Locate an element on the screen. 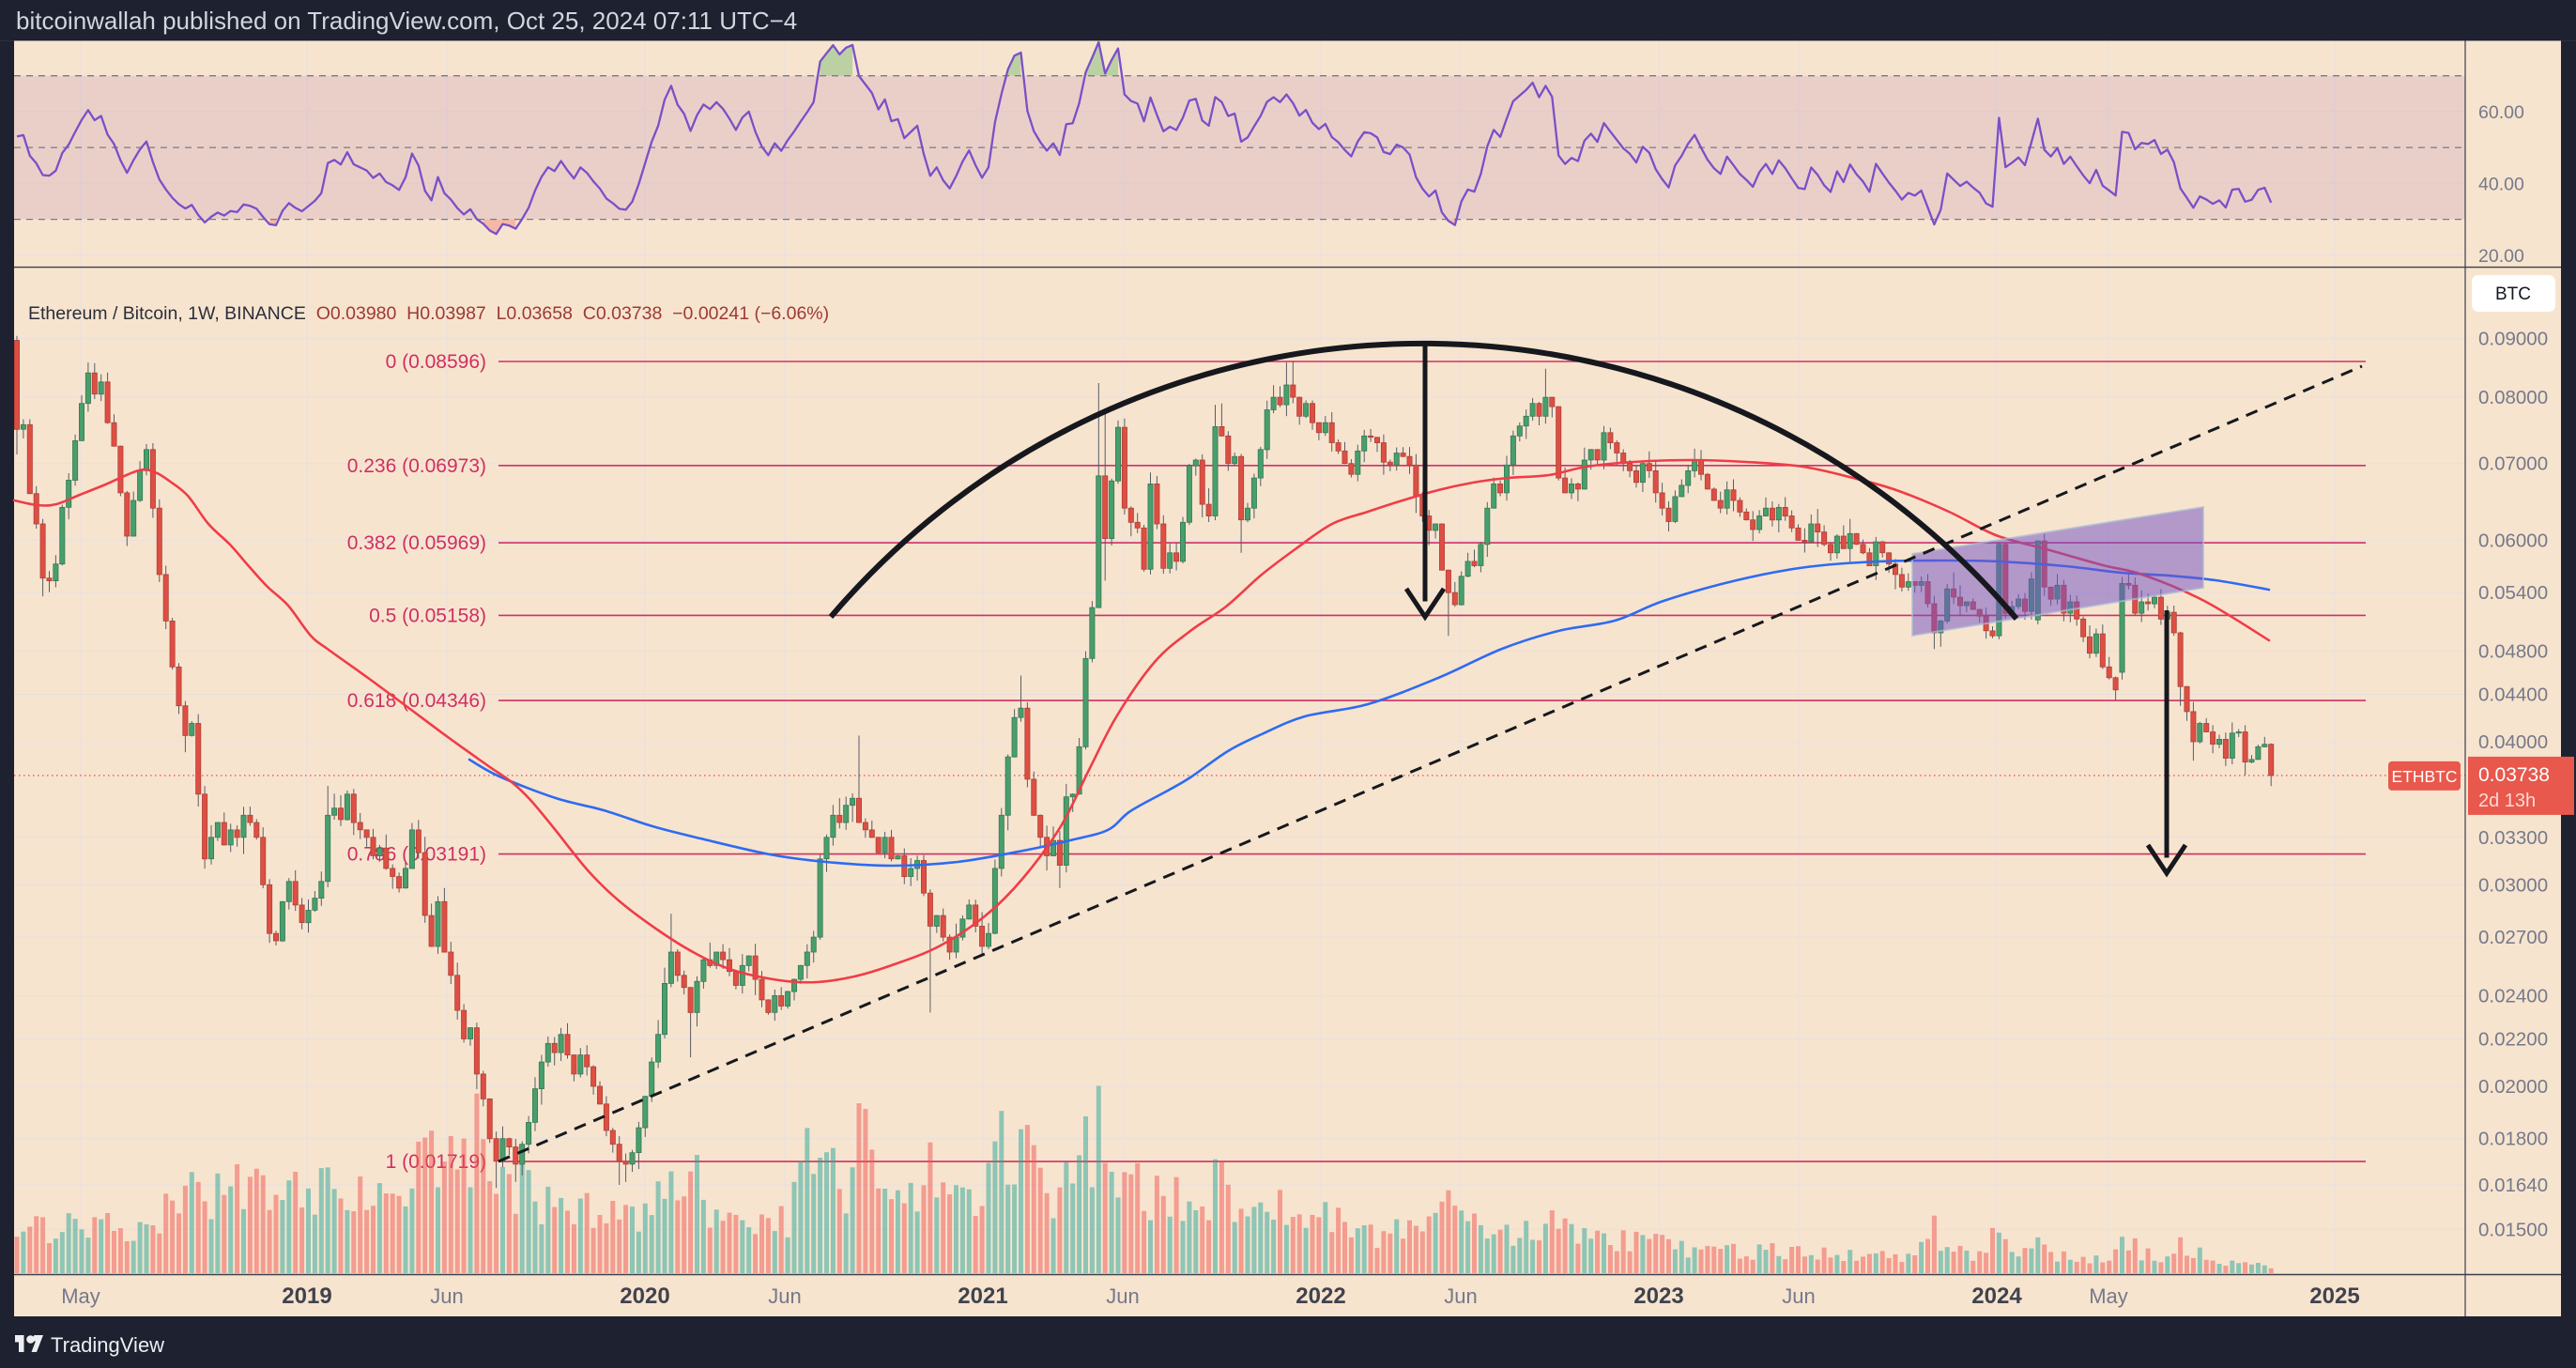 This screenshot has width=2576, height=1368. svg-text: 2d 13h is located at coordinates (2507, 801).